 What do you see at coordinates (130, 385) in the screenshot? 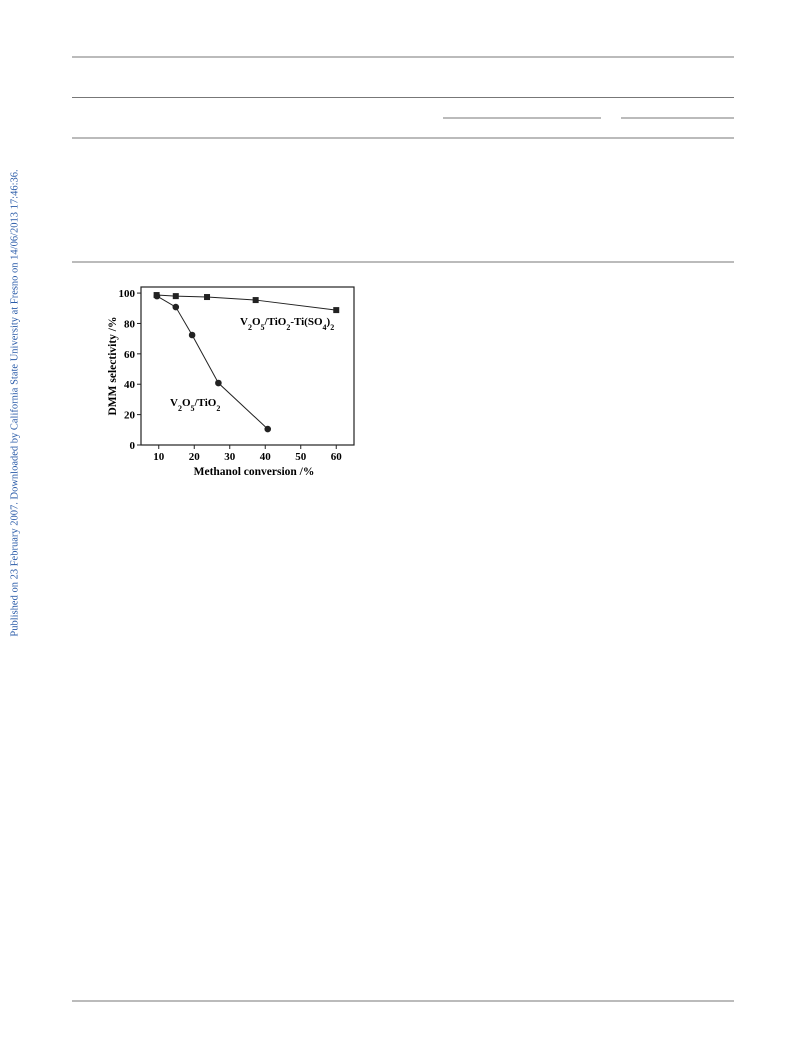
I see `y-tick-label: 40` at bounding box center [130, 385].